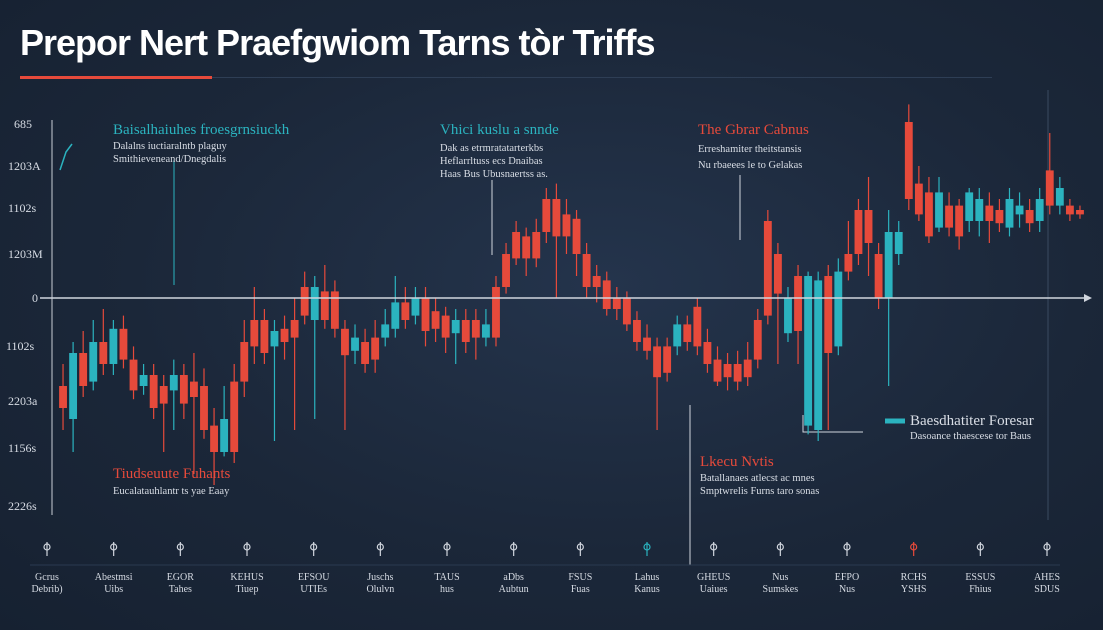  What do you see at coordinates (22, 506) in the screenshot?
I see `y-tick-label: 2226s` at bounding box center [22, 506].